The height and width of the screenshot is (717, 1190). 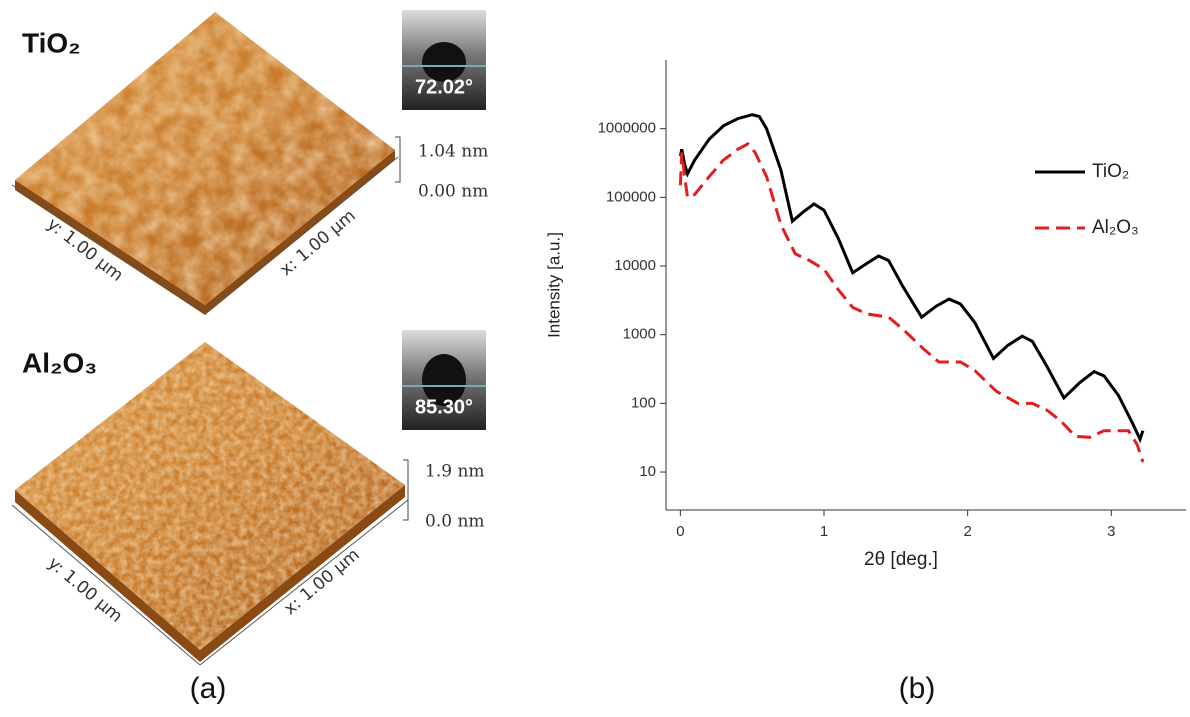 I want to click on material-label: Al₂O₃, so click(x=59, y=362).